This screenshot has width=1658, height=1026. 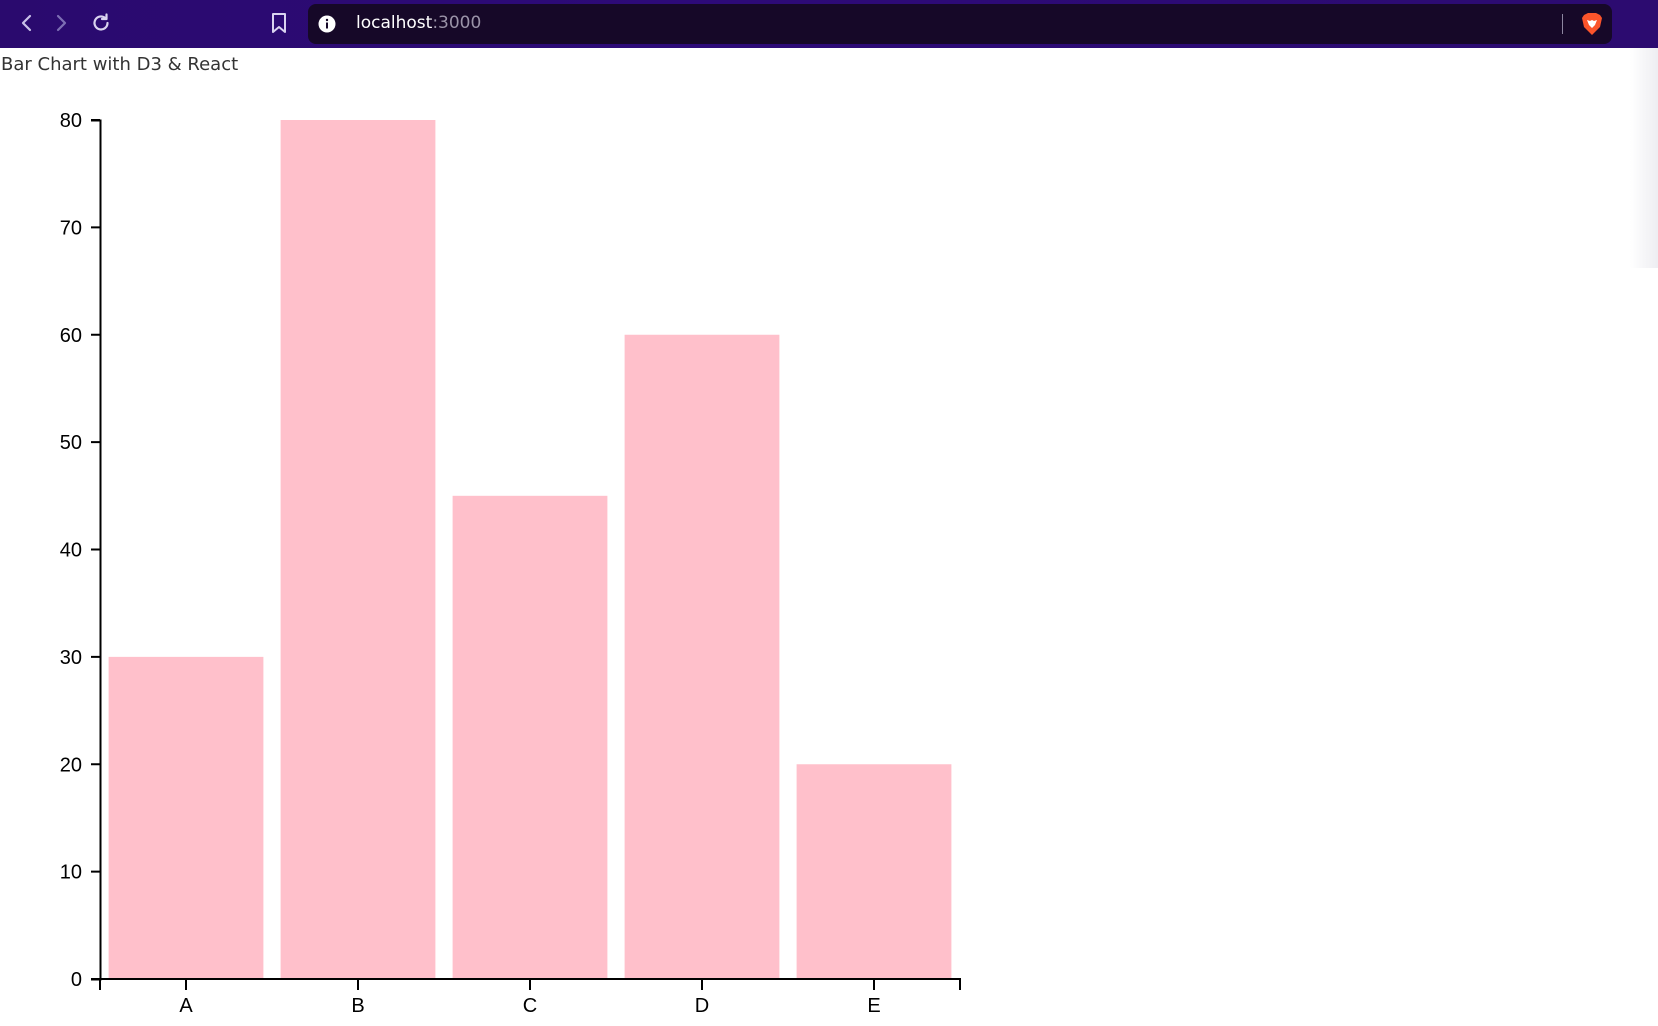 I want to click on bar-A, so click(x=186, y=817).